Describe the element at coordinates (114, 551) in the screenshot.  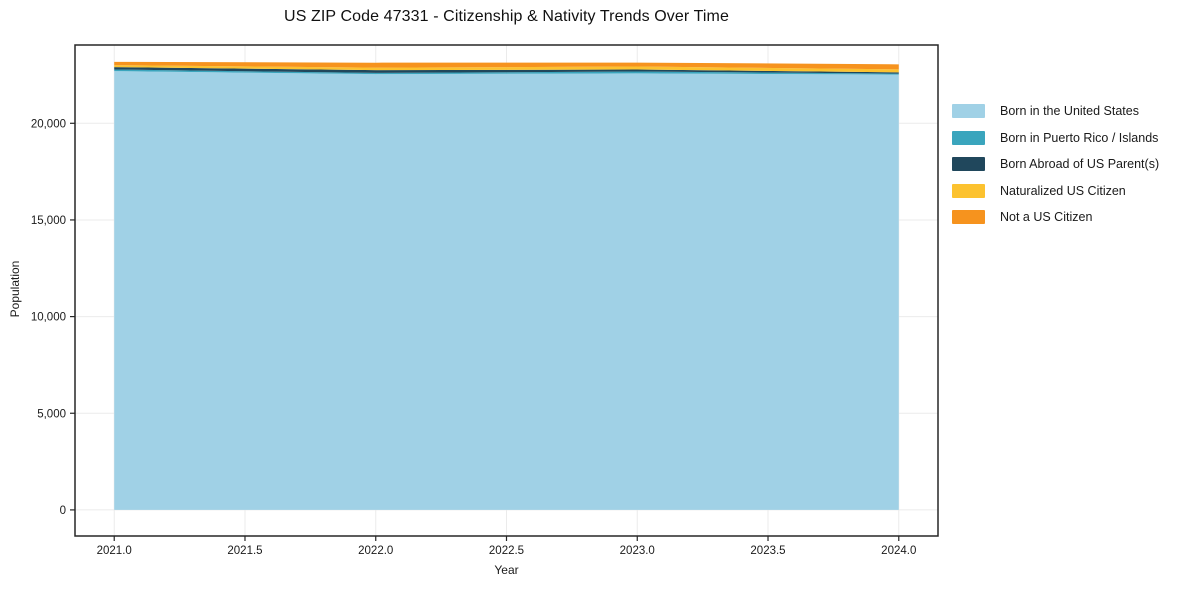
I see `x-tick-label: 2021.0` at that location.